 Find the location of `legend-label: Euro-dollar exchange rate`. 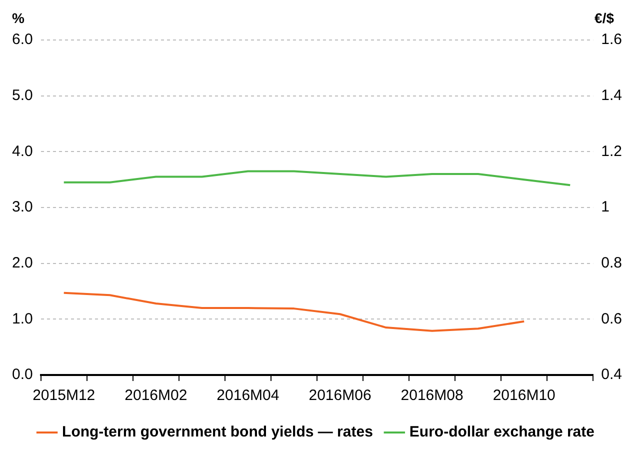

legend-label: Euro-dollar exchange rate is located at coordinates (501, 432).